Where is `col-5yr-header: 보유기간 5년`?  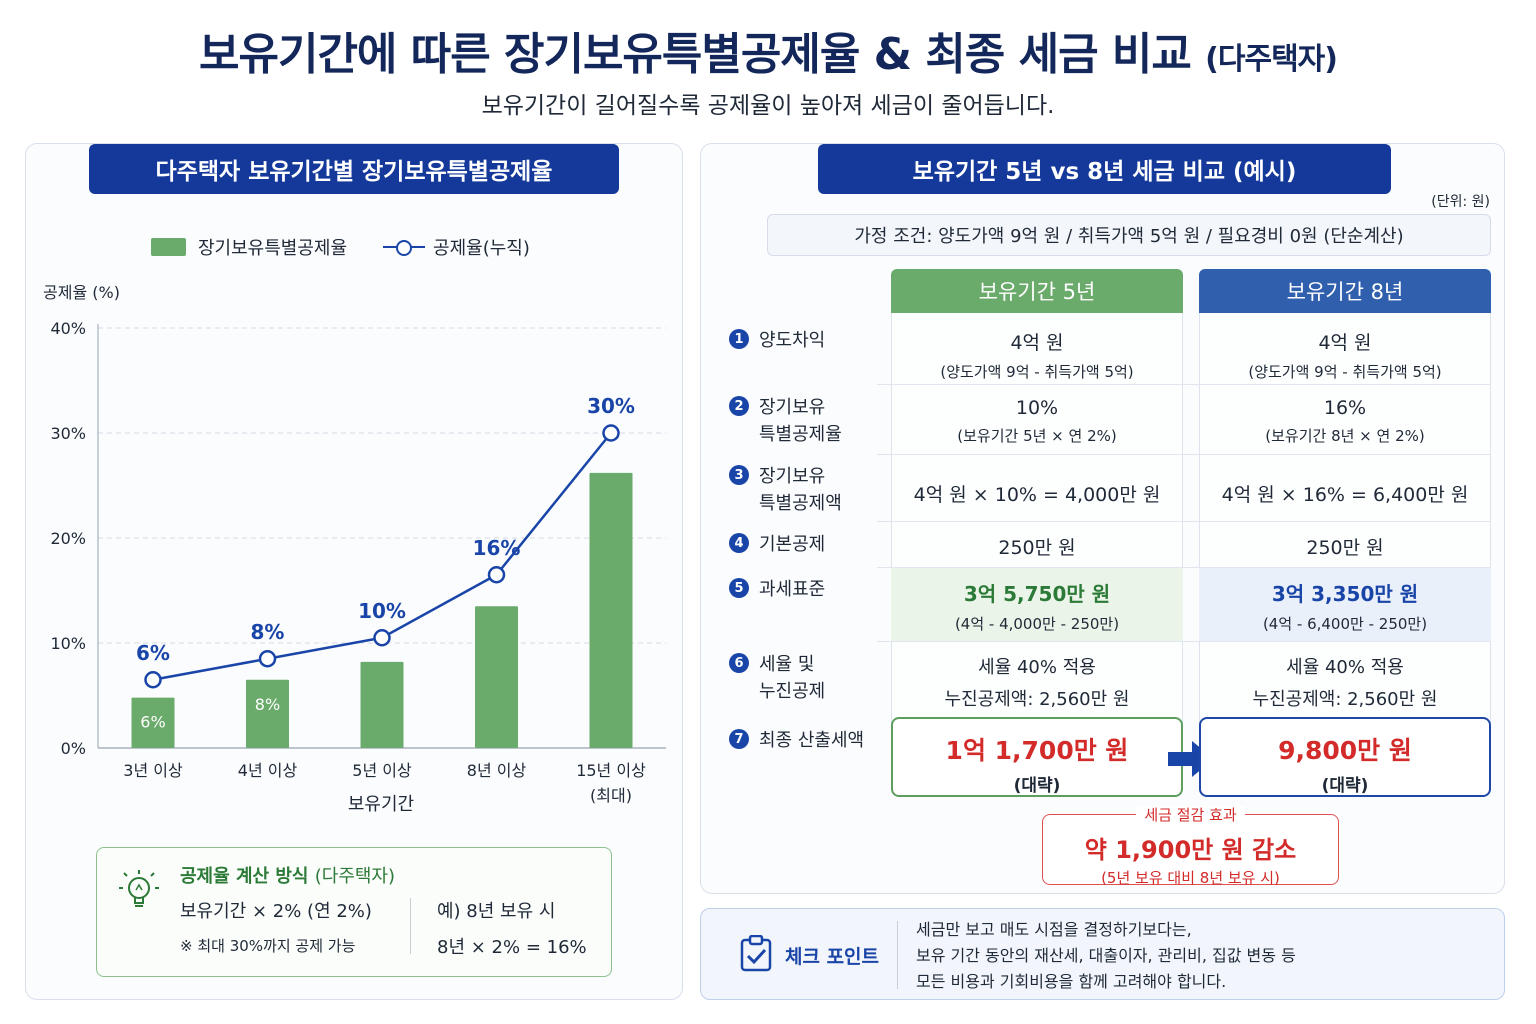
col-5yr-header: 보유기간 5년 is located at coordinates (1037, 291).